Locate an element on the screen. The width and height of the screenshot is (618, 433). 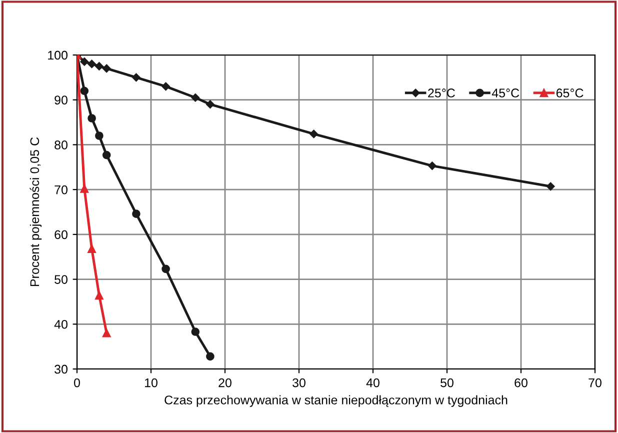
y-tick-label: 100 is located at coordinates (58, 55).